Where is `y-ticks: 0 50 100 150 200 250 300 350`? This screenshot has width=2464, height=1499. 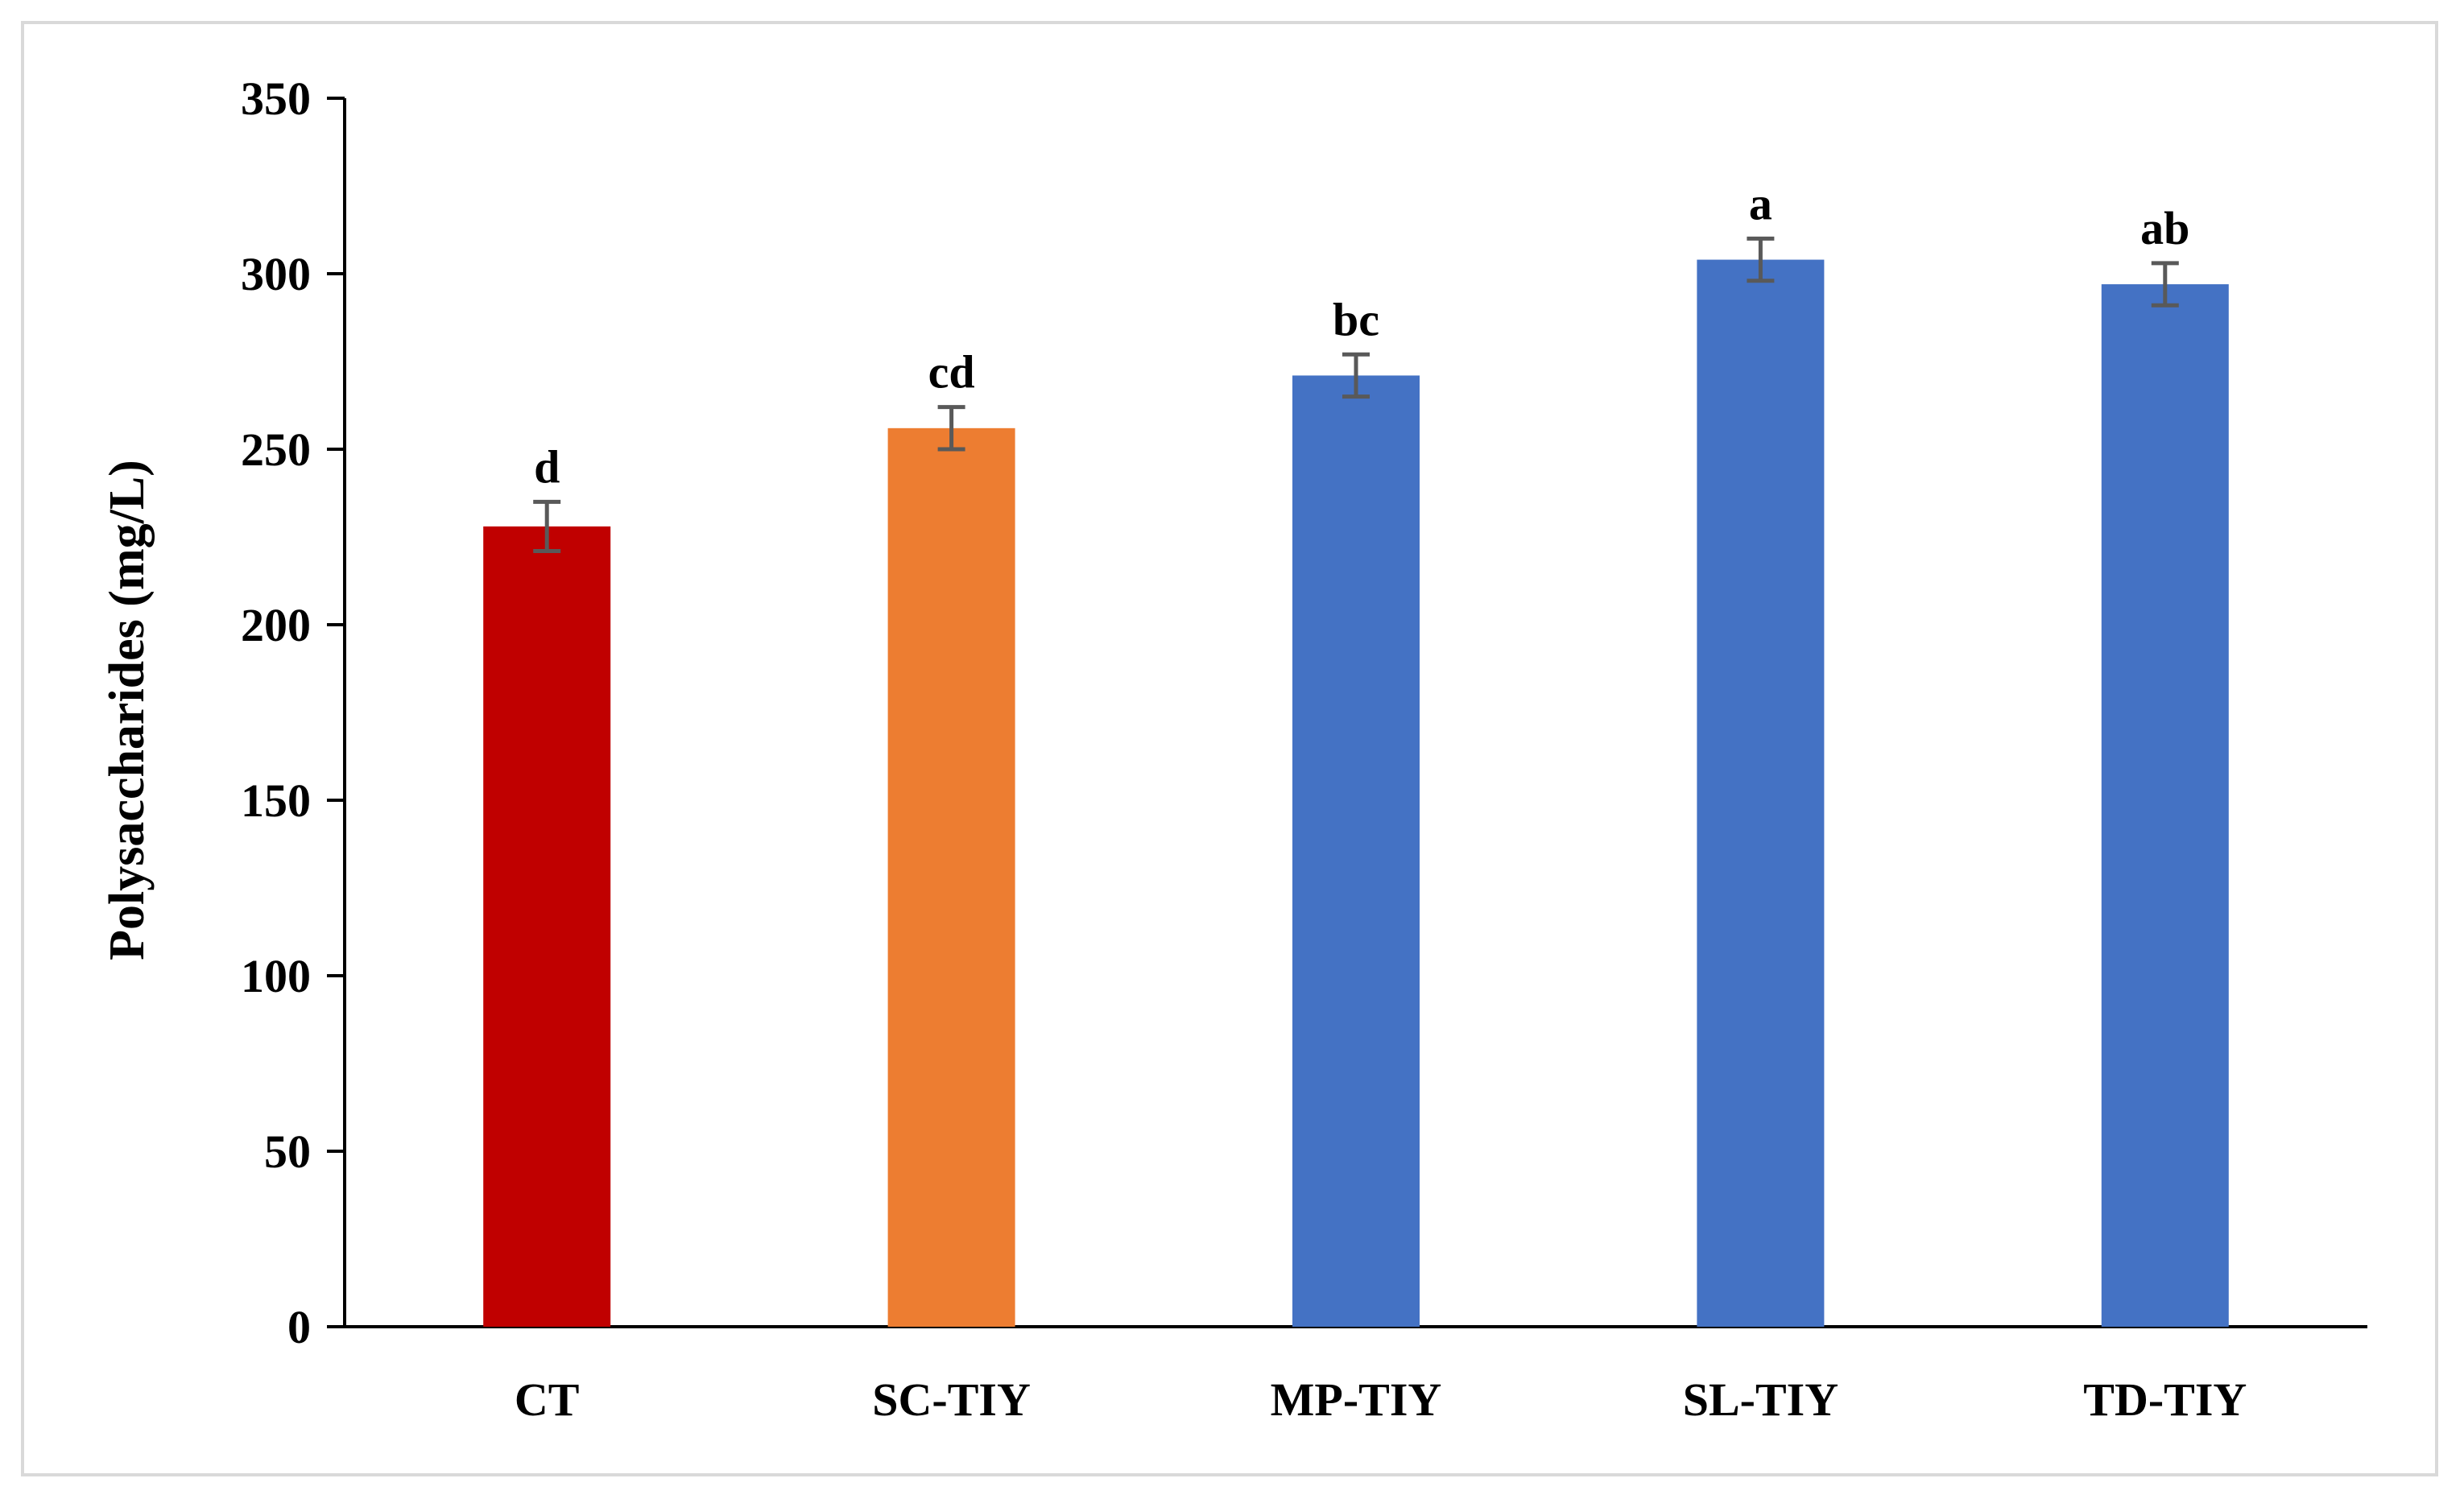
y-ticks: 0 50 100 150 200 250 300 350 is located at coordinates (293, 713).